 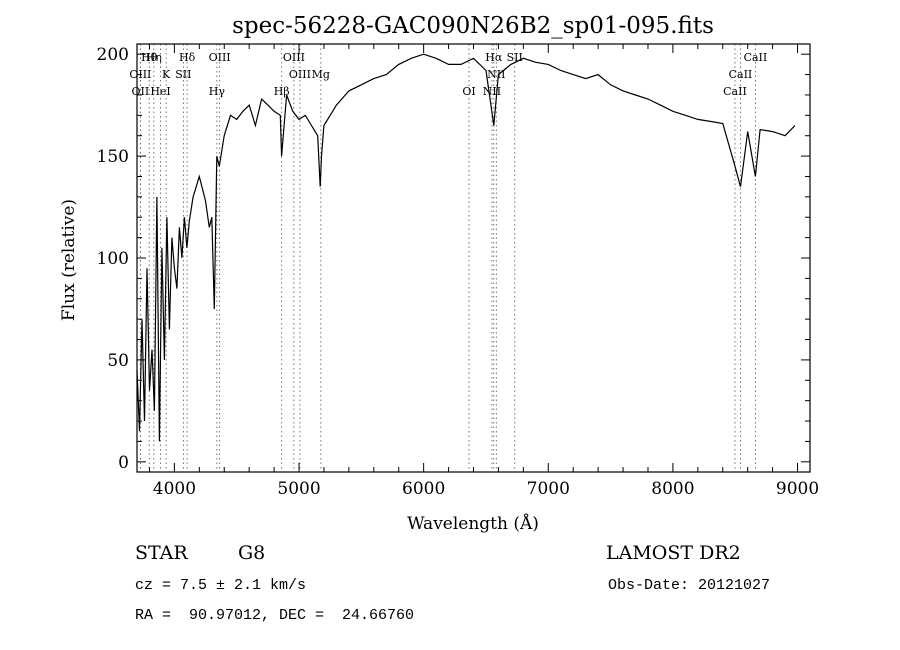 I want to click on x-tick-label: 7000, so click(x=548, y=489).